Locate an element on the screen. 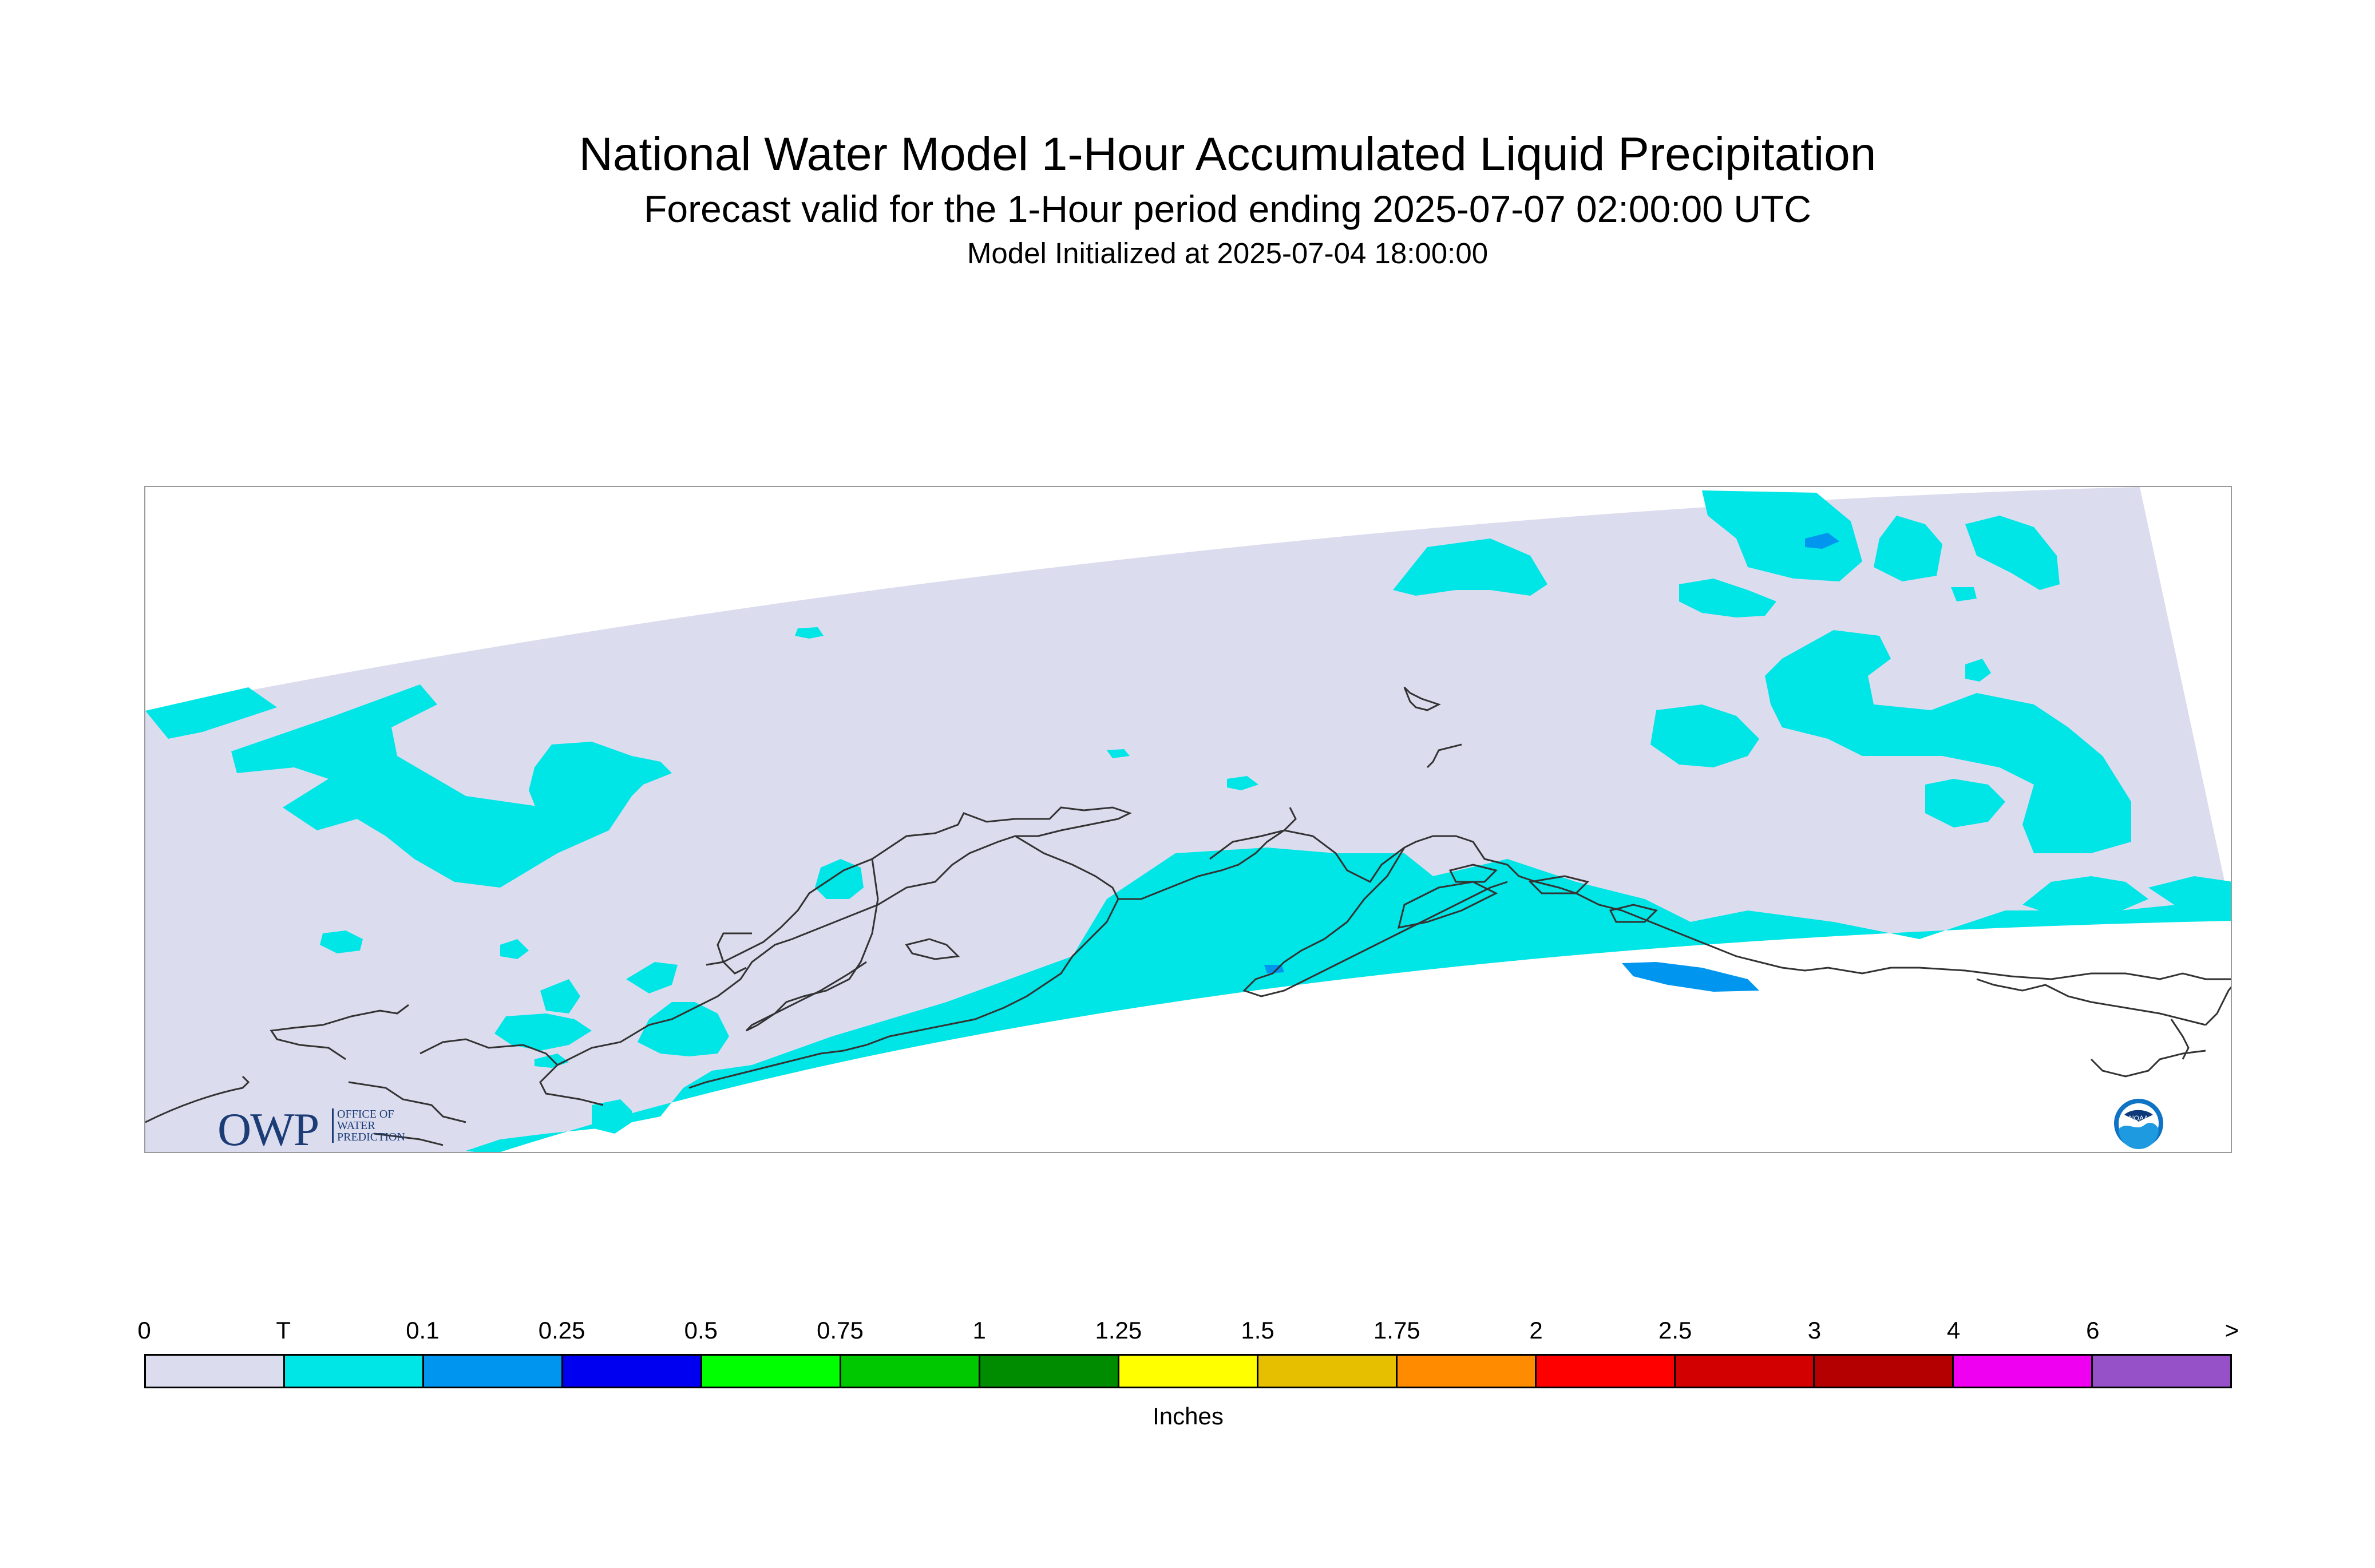 Image resolution: width=2375 pixels, height=1568 pixels. legend-color-bar is located at coordinates (1188, 1371).